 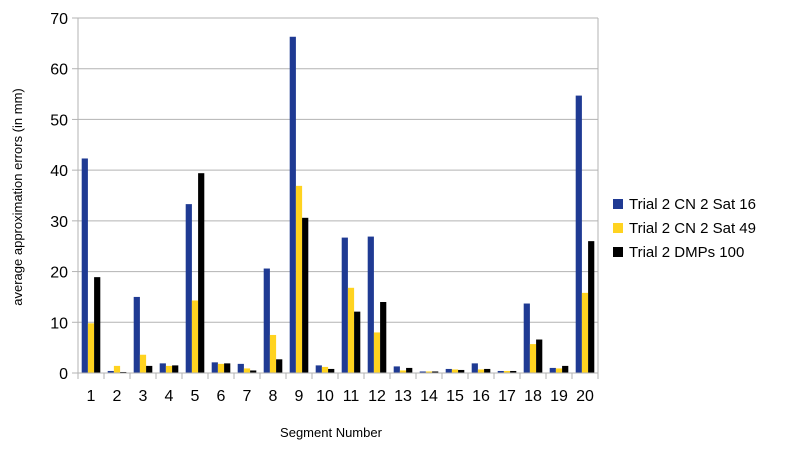 I want to click on y-tick-label: 20, so click(x=59, y=273).